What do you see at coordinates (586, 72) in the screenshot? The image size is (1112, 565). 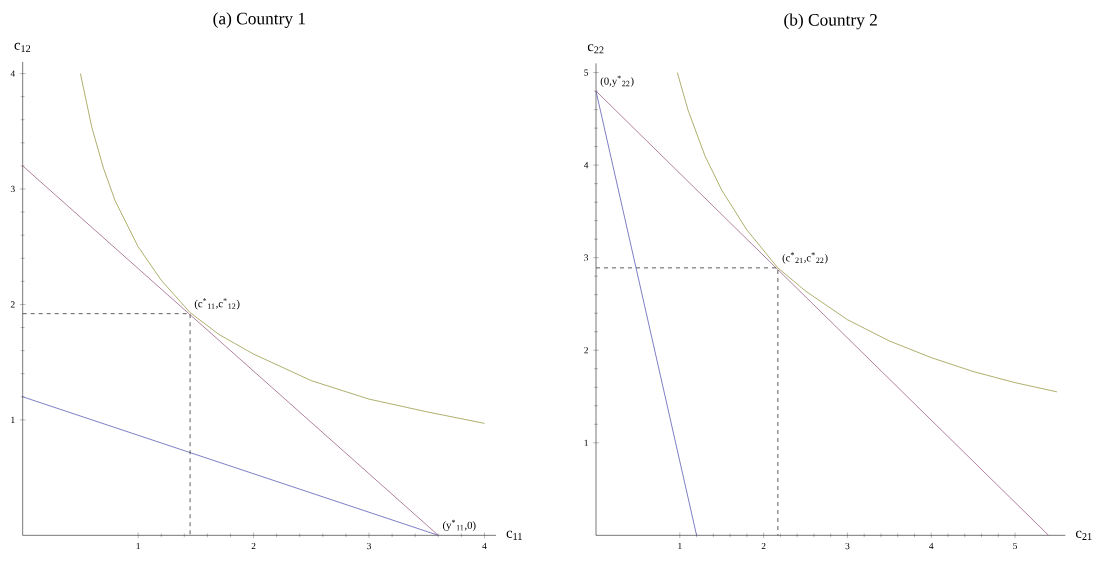 I see `y-tick-label: 5` at bounding box center [586, 72].